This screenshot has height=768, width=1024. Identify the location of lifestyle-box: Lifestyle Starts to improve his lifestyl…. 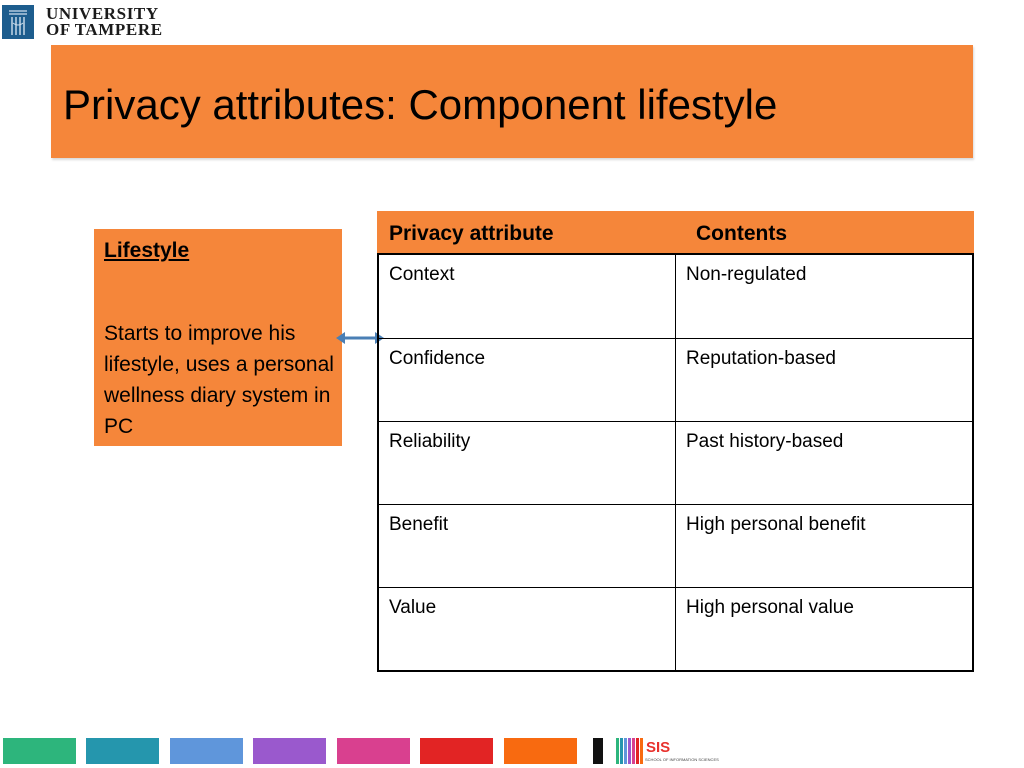
(218, 337).